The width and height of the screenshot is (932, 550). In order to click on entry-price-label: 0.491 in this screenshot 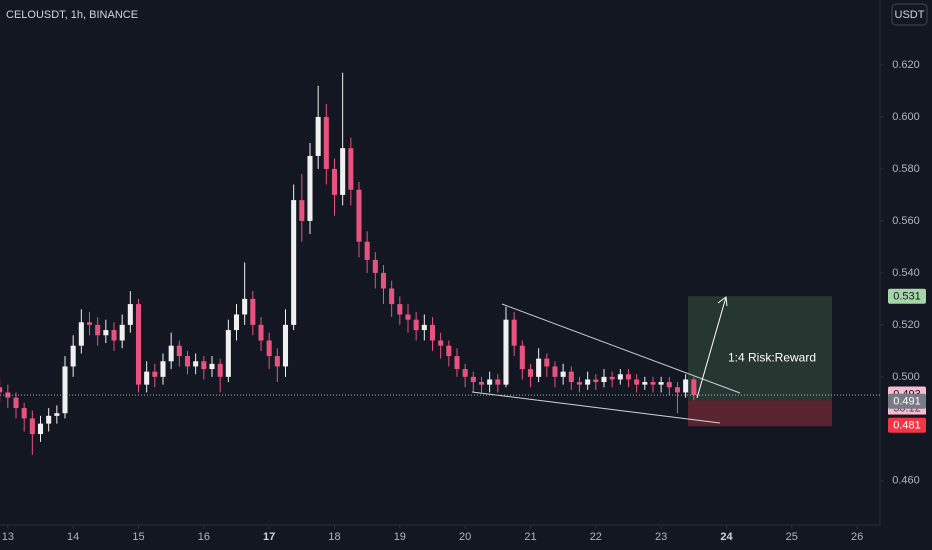, I will do `click(907, 402)`.